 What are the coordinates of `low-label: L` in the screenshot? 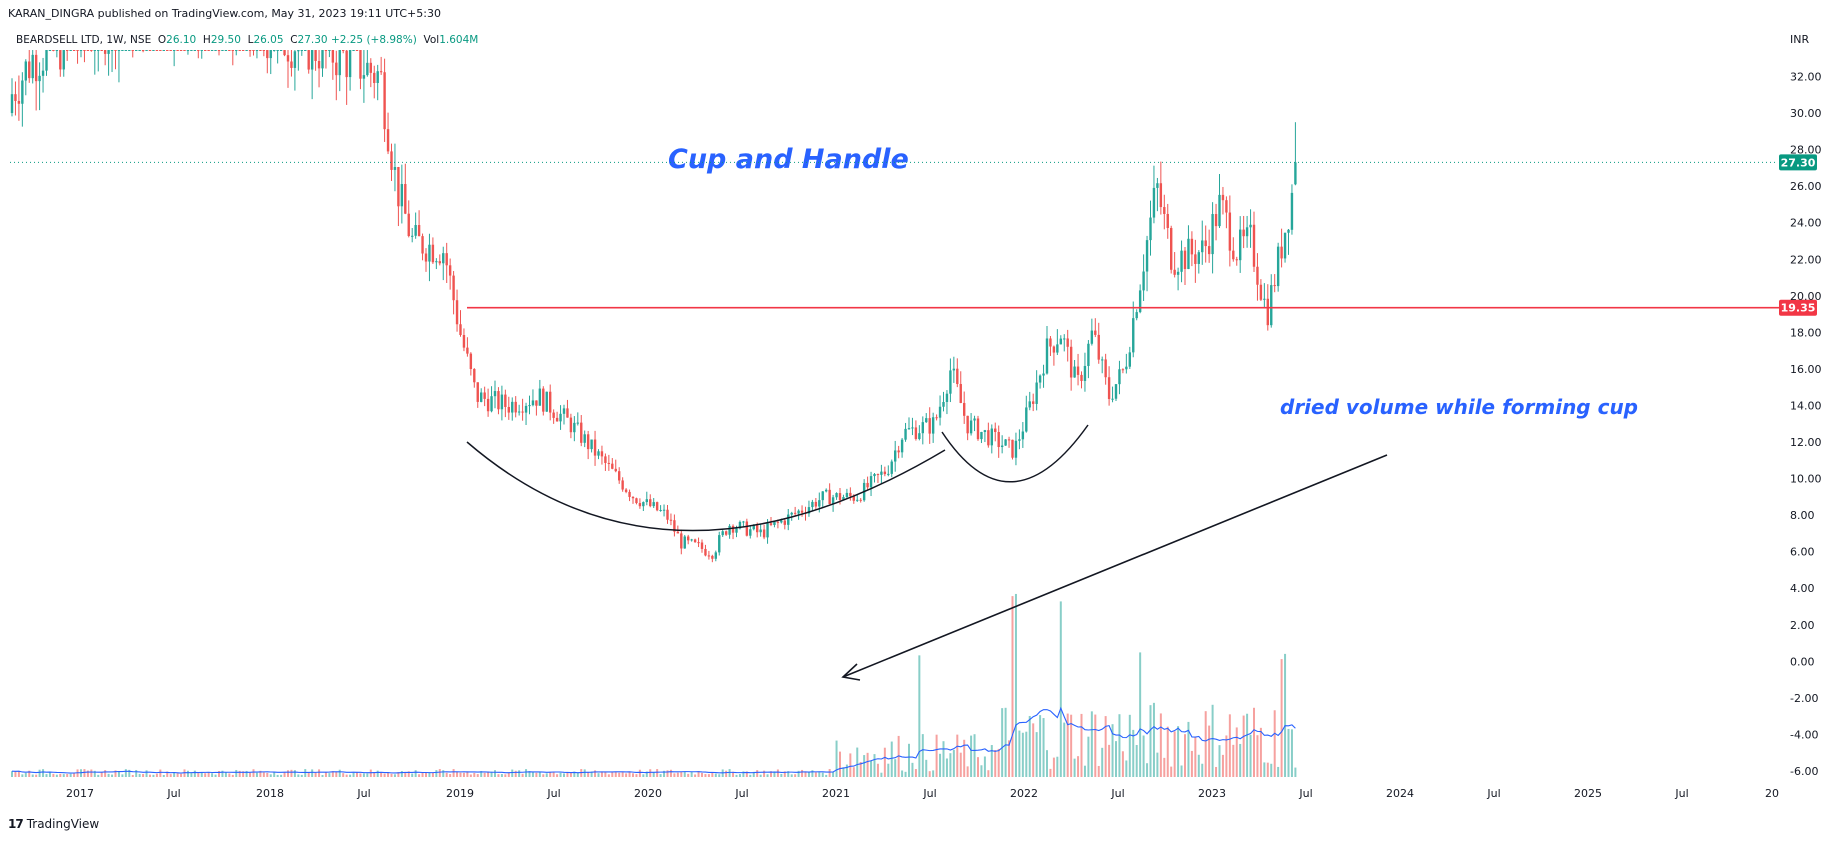 It's located at (250, 40).